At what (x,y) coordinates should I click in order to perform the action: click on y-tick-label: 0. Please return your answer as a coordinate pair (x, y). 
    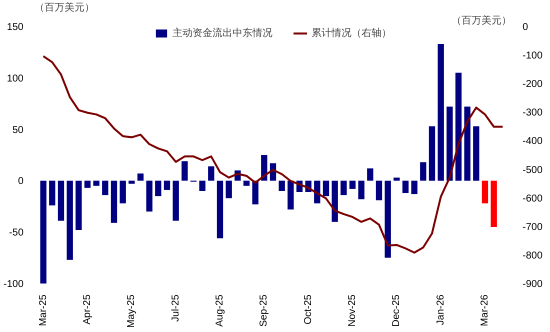
    Looking at the image, I should click on (21, 182).